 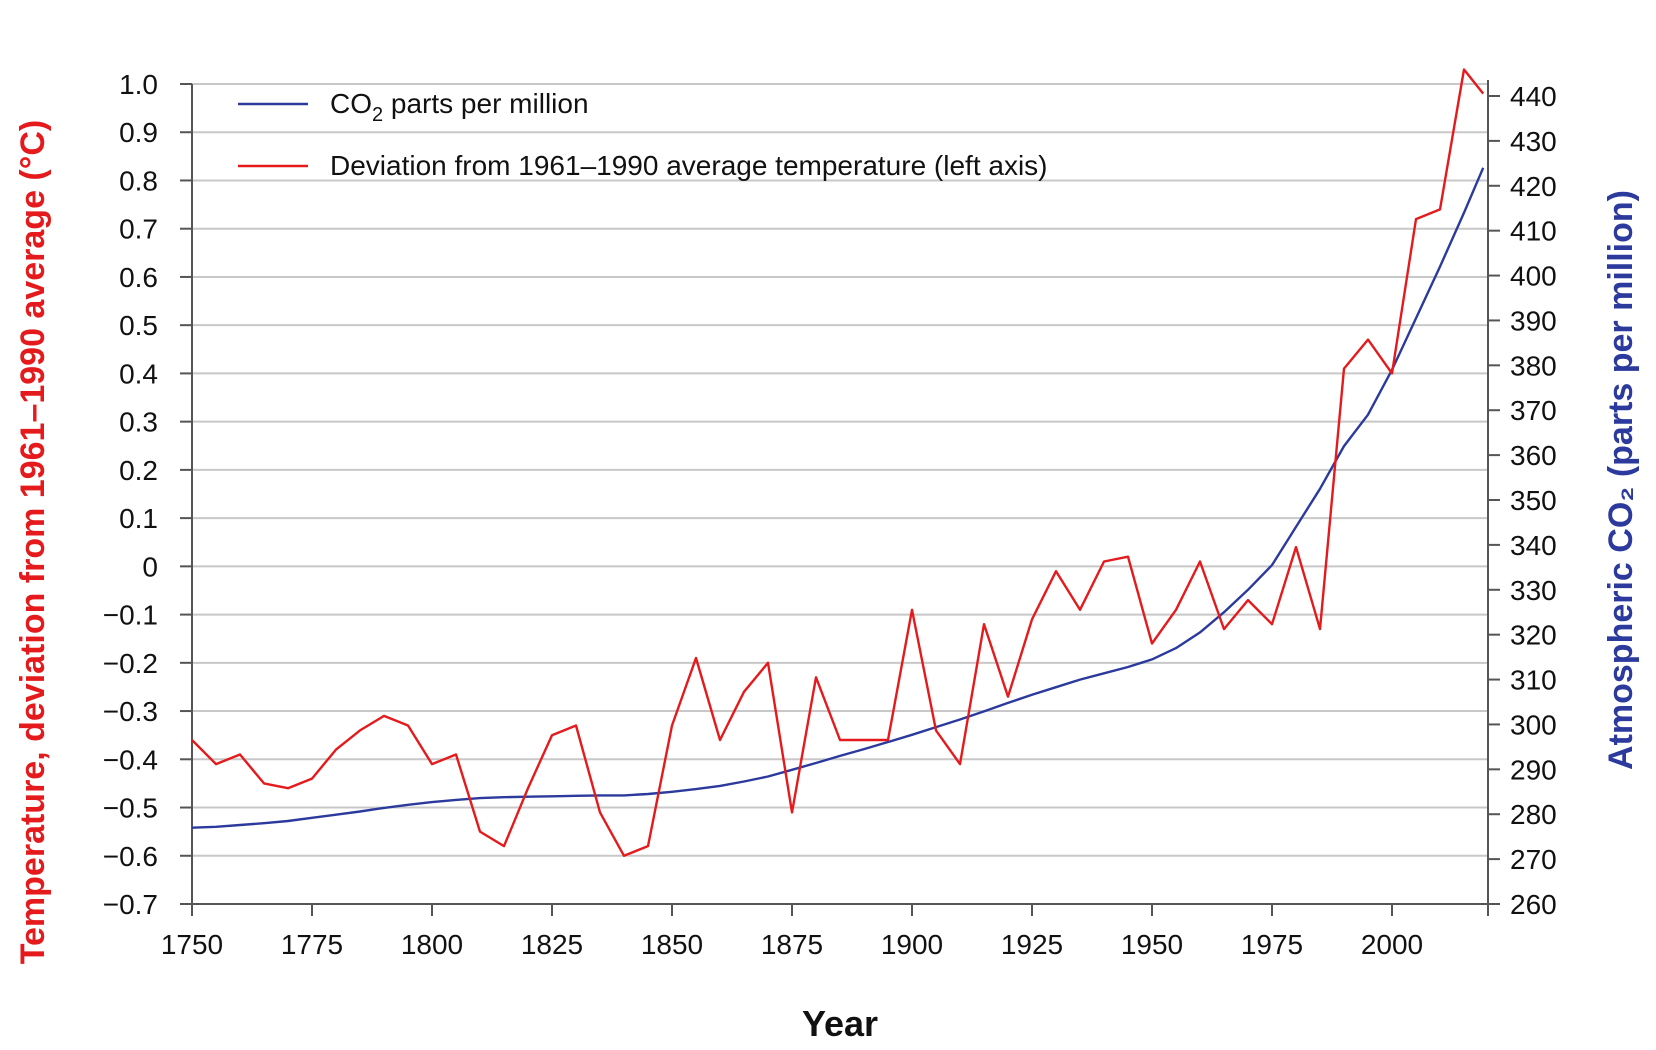 I want to click on right-tick-label: 320, so click(x=1533, y=635).